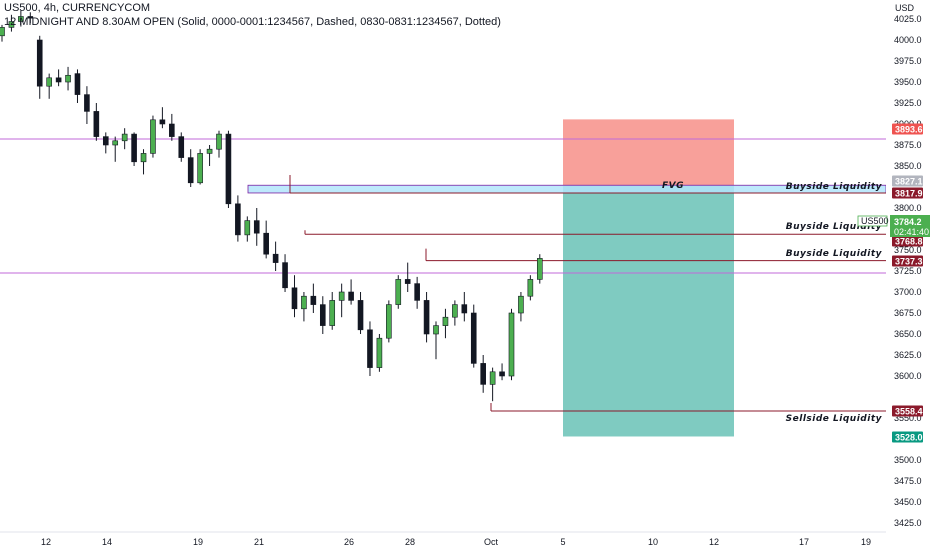 The width and height of the screenshot is (932, 550). What do you see at coordinates (653, 542) in the screenshot?
I see `time-tick: 10` at bounding box center [653, 542].